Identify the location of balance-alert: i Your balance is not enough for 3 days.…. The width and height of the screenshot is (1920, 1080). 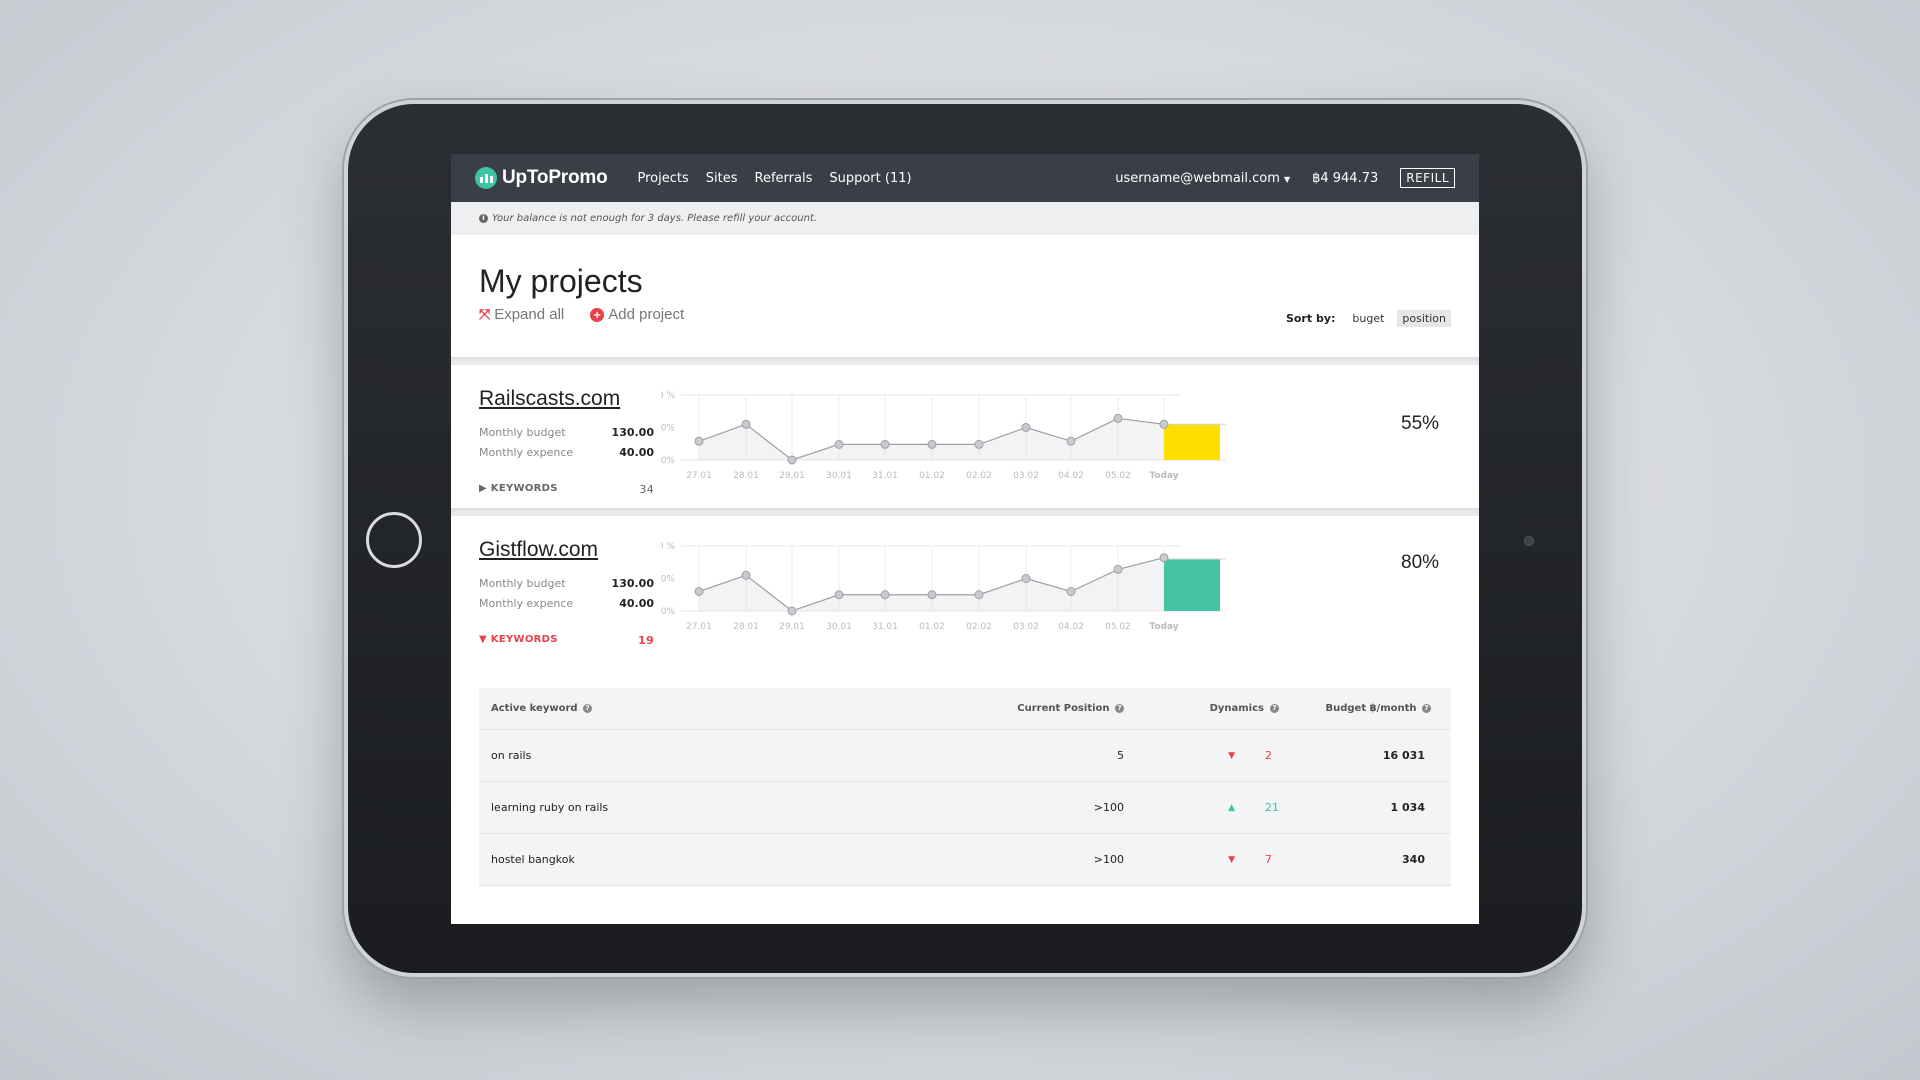
(965, 218).